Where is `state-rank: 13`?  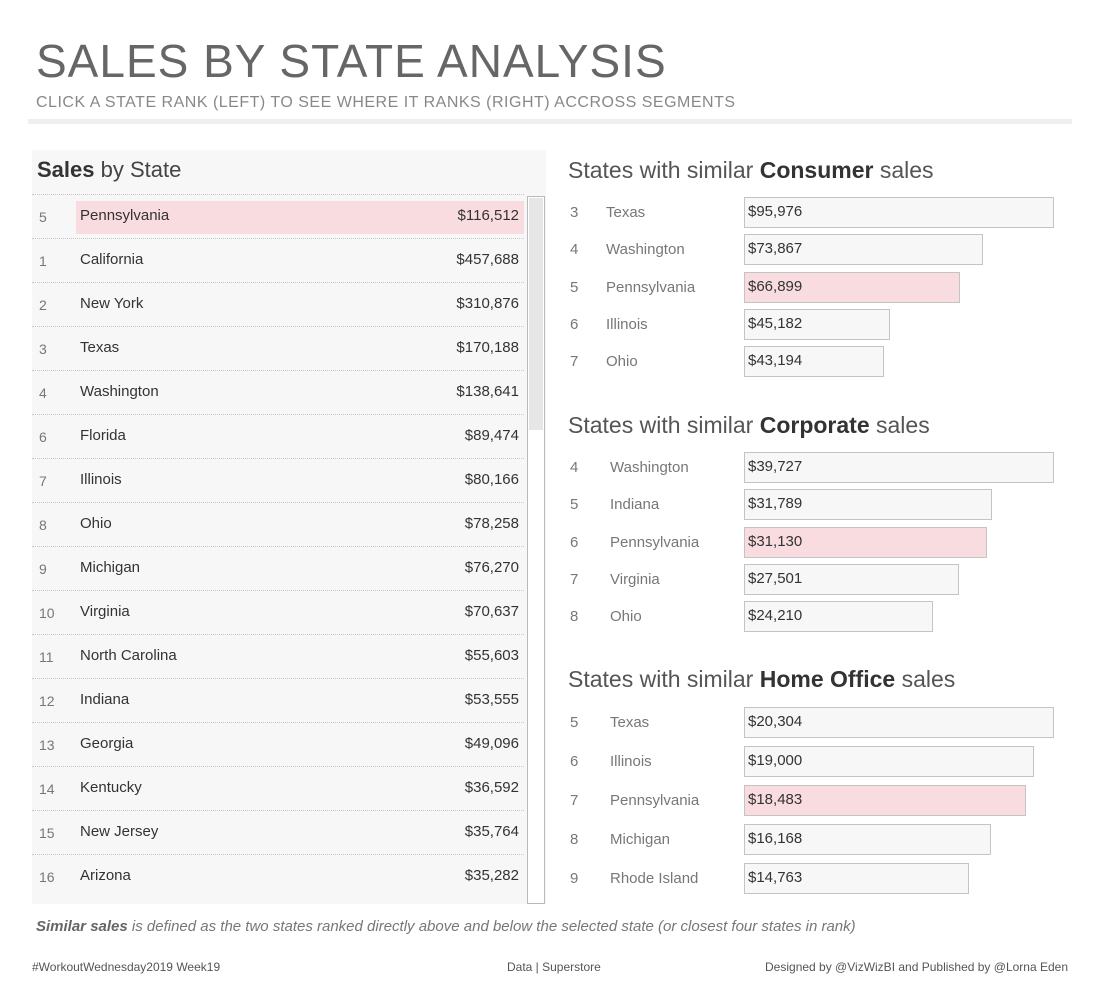 state-rank: 13 is located at coordinates (47, 745).